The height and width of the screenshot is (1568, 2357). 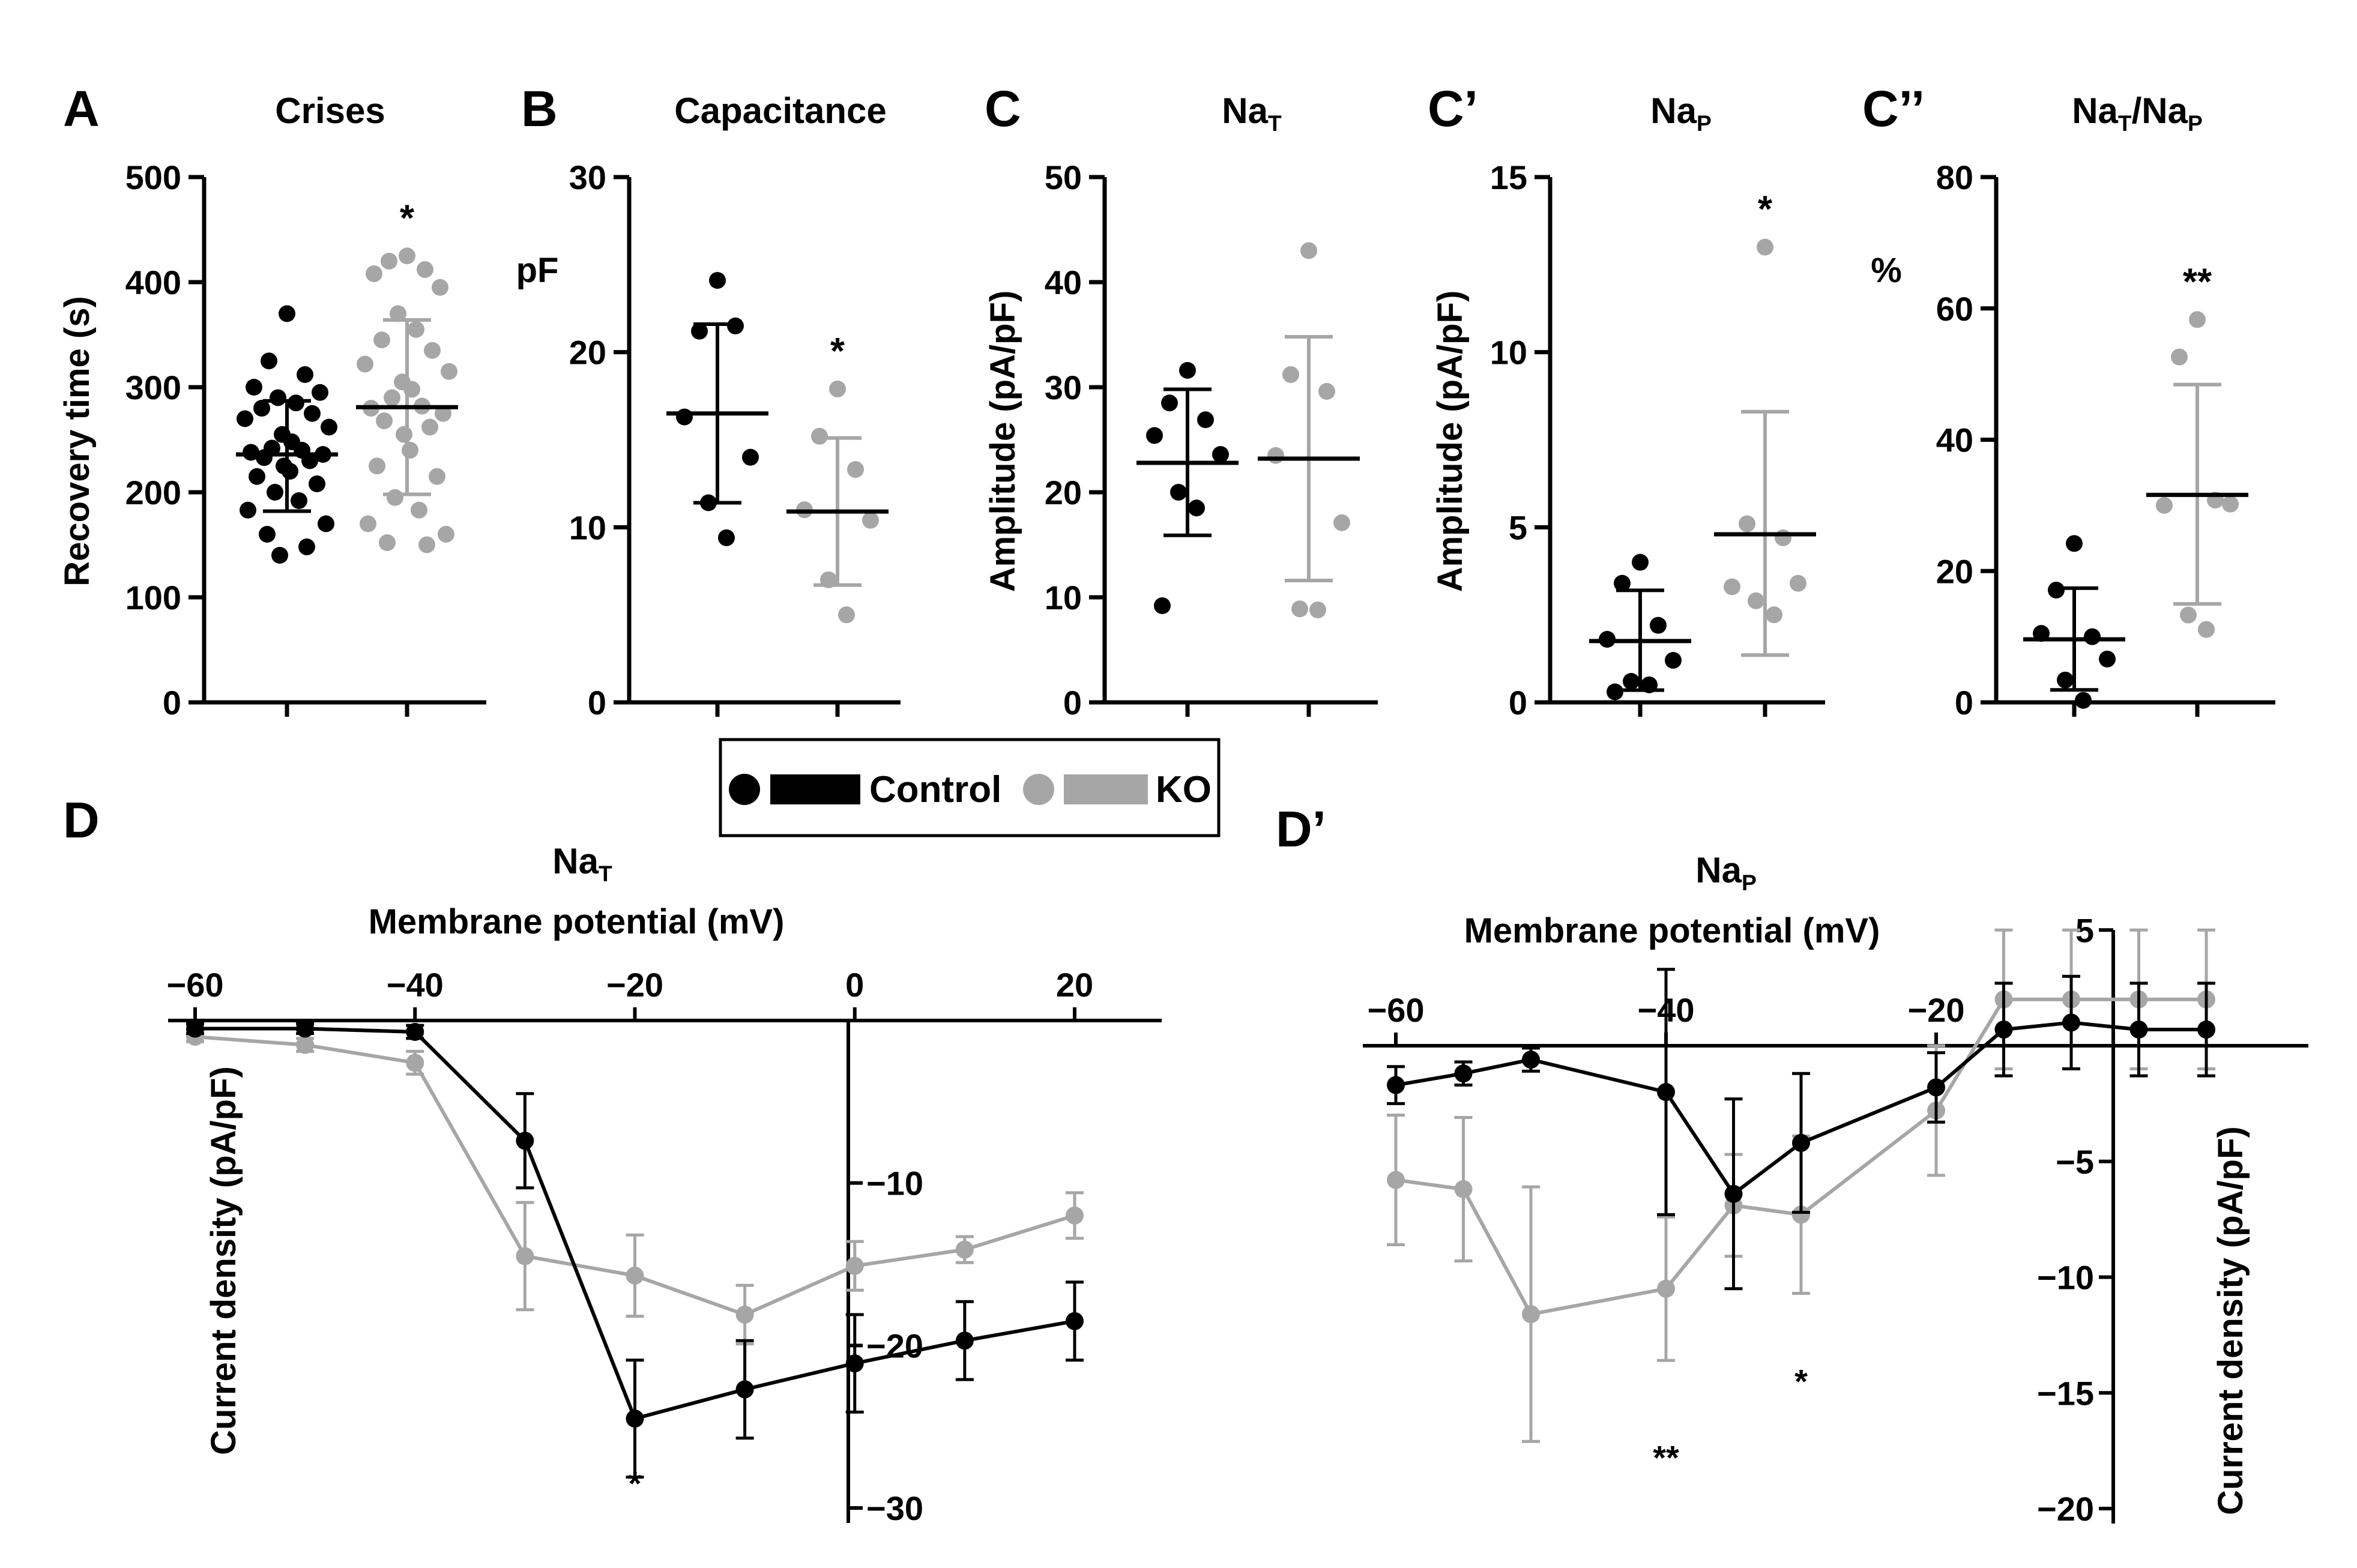 What do you see at coordinates (1063, 598) in the screenshot?
I see `panel-c-y-tick-label: 10` at bounding box center [1063, 598].